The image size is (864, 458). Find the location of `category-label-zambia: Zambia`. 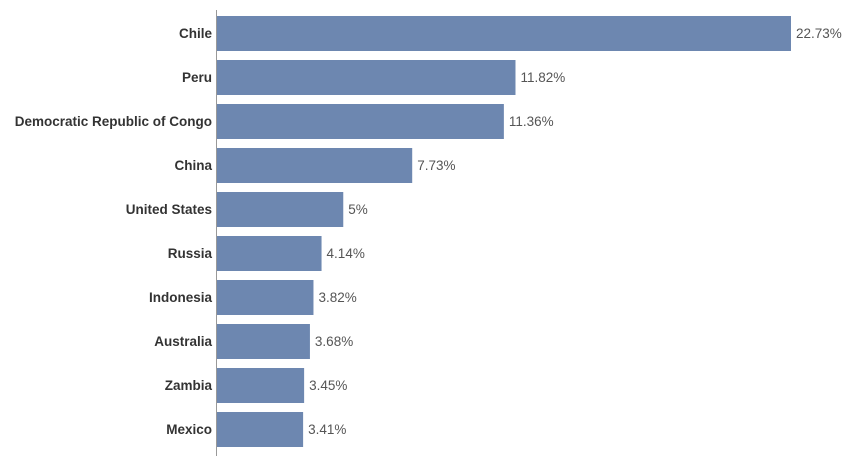

category-label-zambia: Zambia is located at coordinates (189, 385).